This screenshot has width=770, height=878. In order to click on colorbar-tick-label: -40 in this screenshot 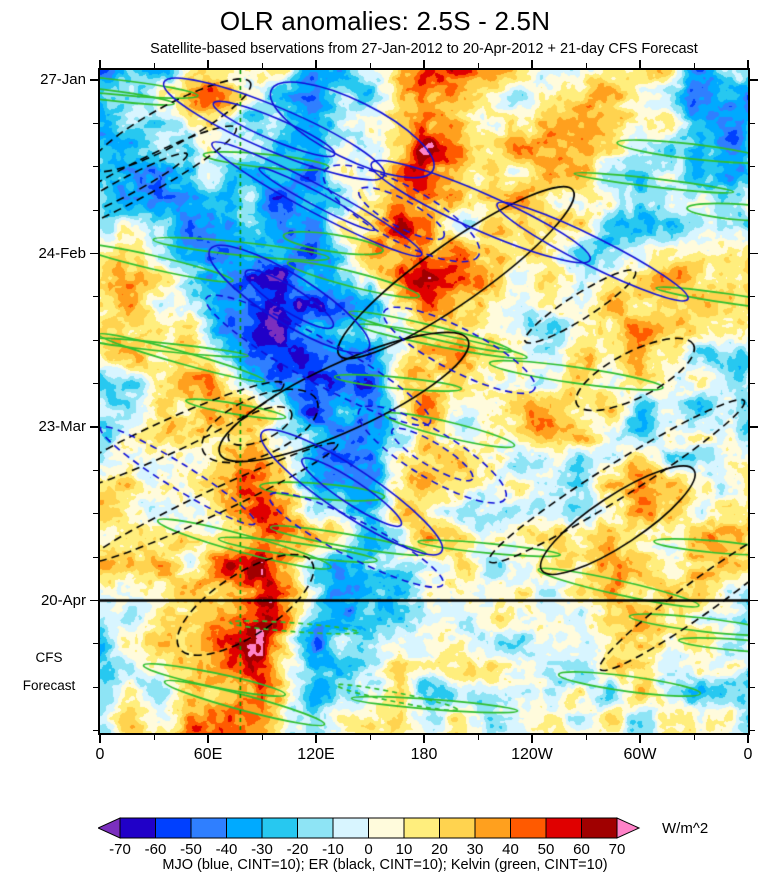, I will do `click(227, 849)`.